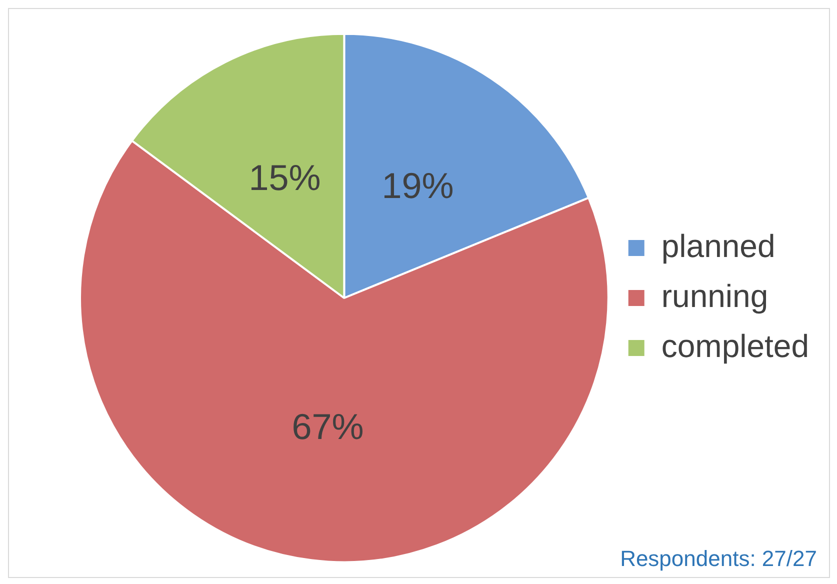 The width and height of the screenshot is (837, 584). Describe the element at coordinates (714, 296) in the screenshot. I see `legend-label: running` at that location.